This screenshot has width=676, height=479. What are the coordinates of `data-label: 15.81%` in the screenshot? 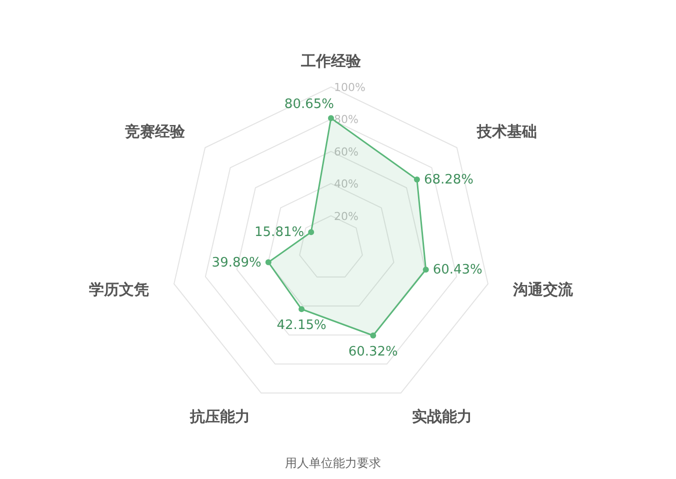 It's located at (279, 232).